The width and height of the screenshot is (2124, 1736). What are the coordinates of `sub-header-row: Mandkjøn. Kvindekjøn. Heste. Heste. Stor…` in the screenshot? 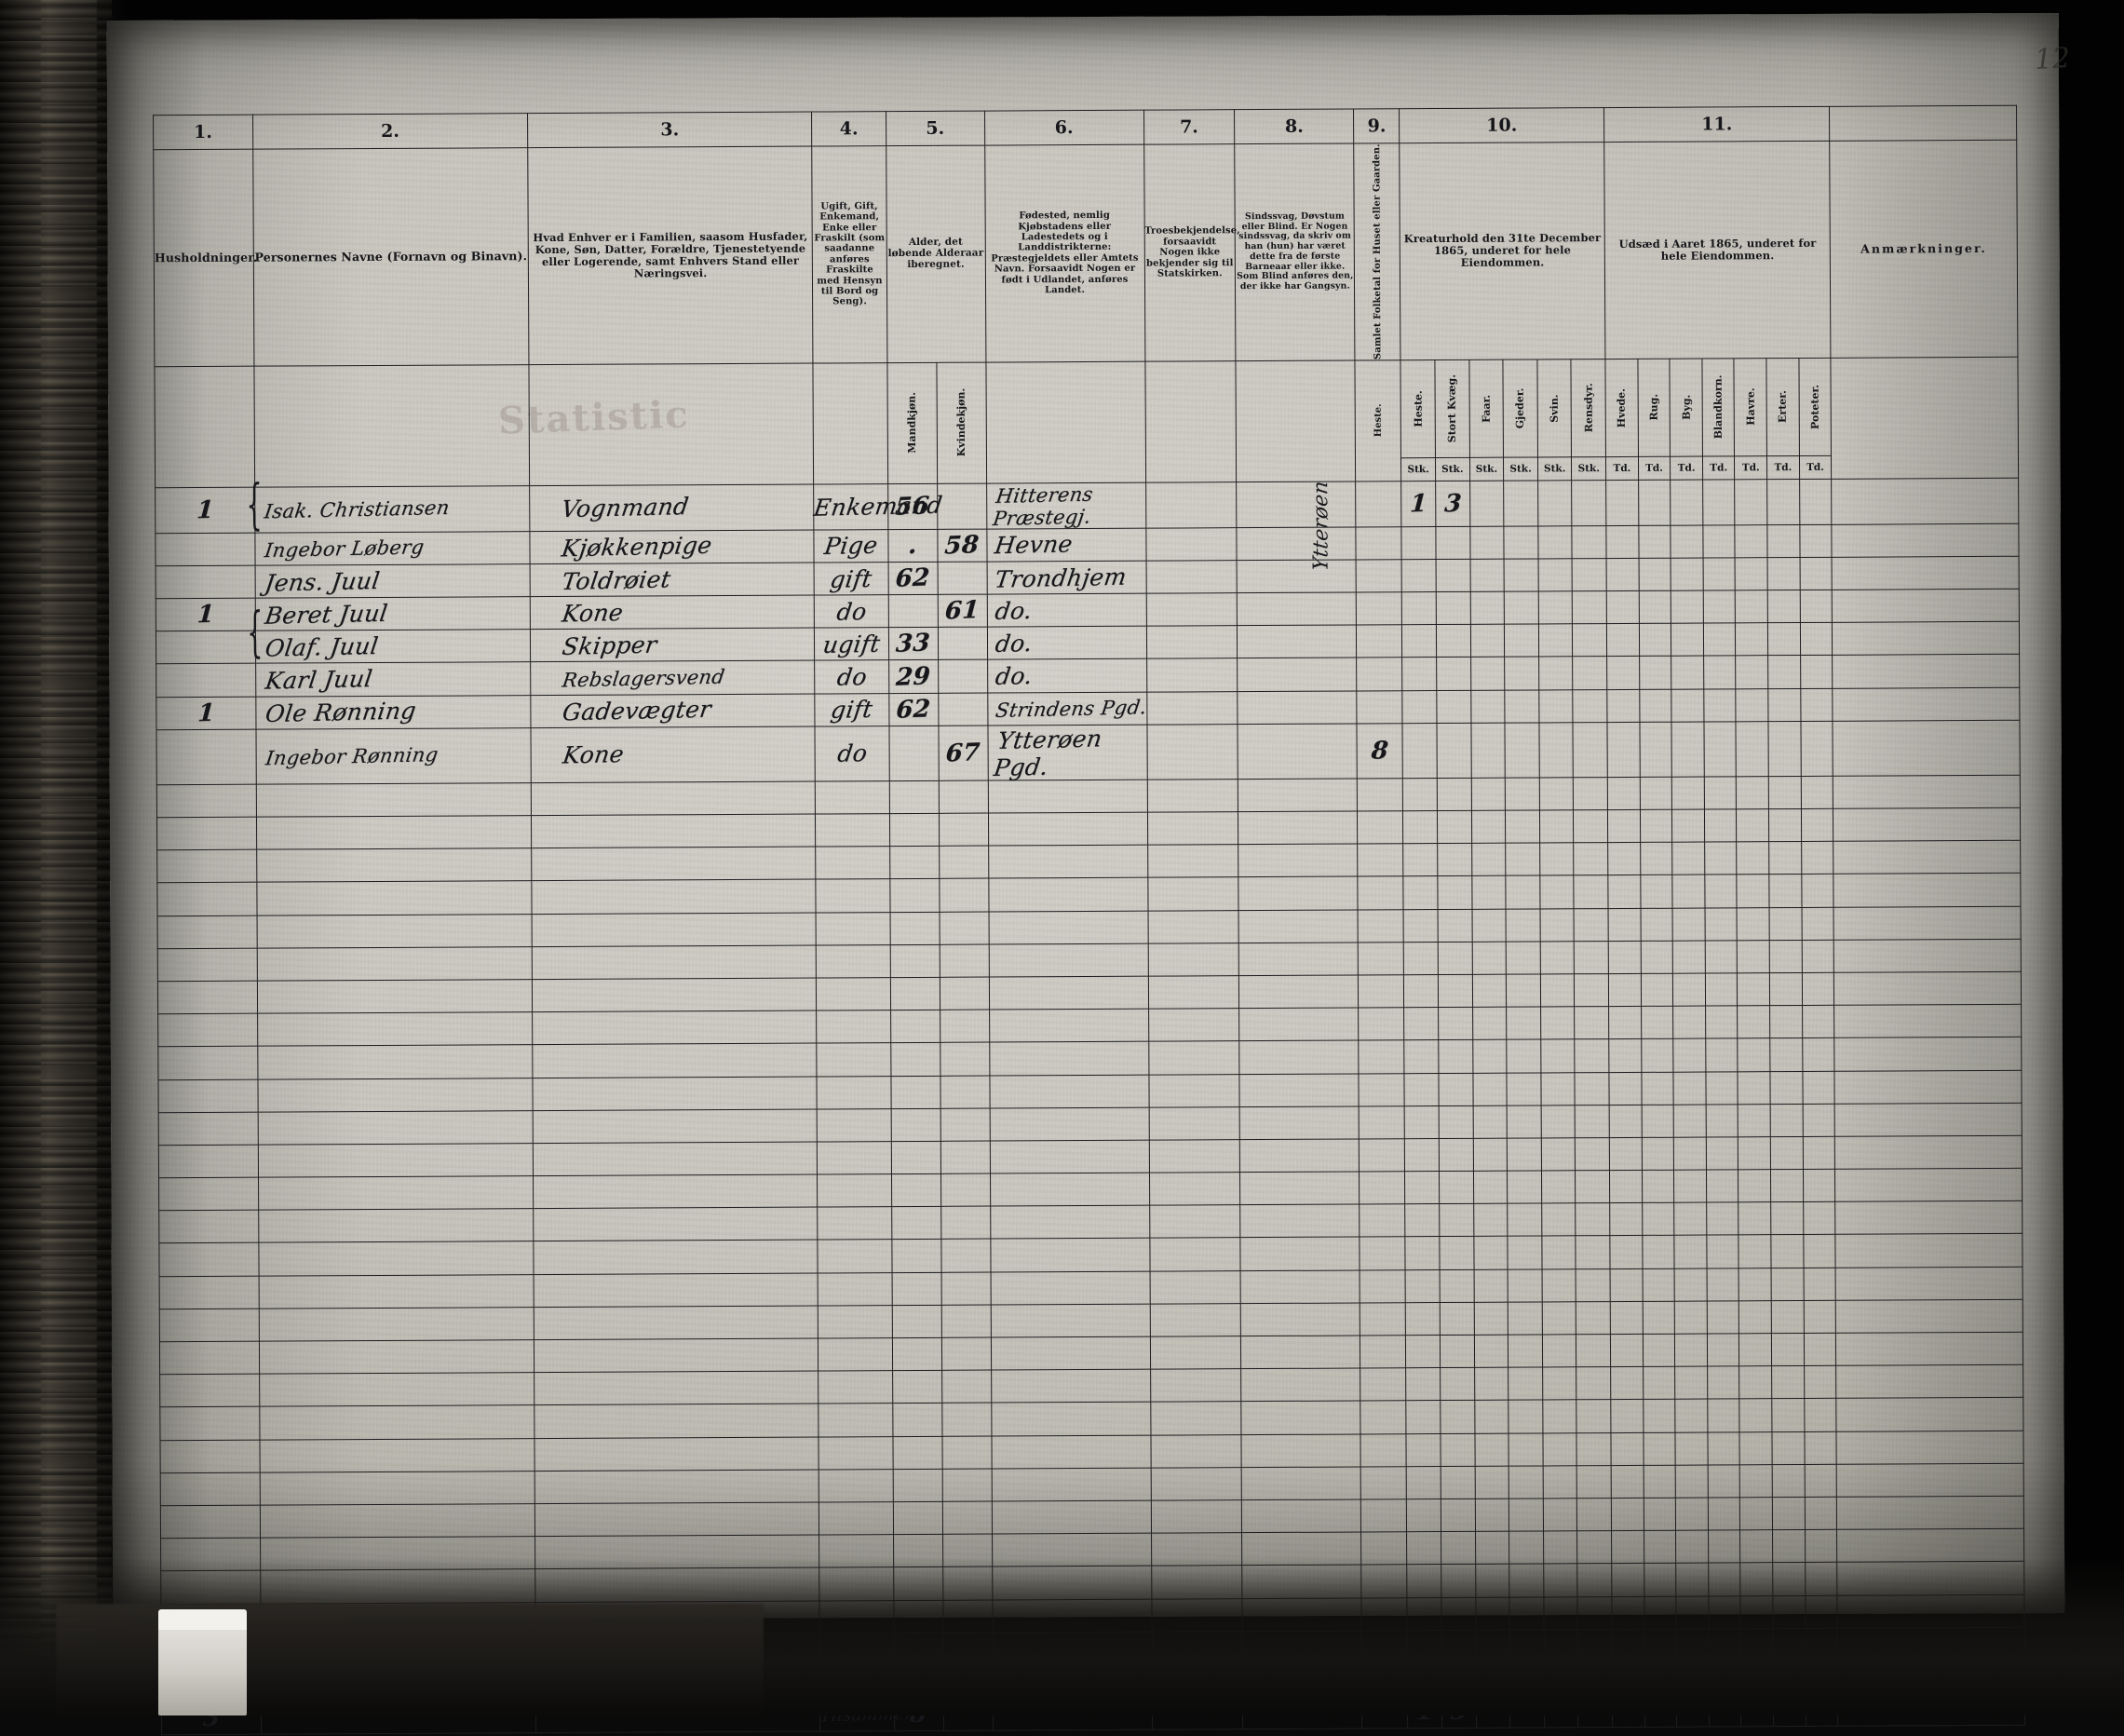 It's located at (1086, 422).